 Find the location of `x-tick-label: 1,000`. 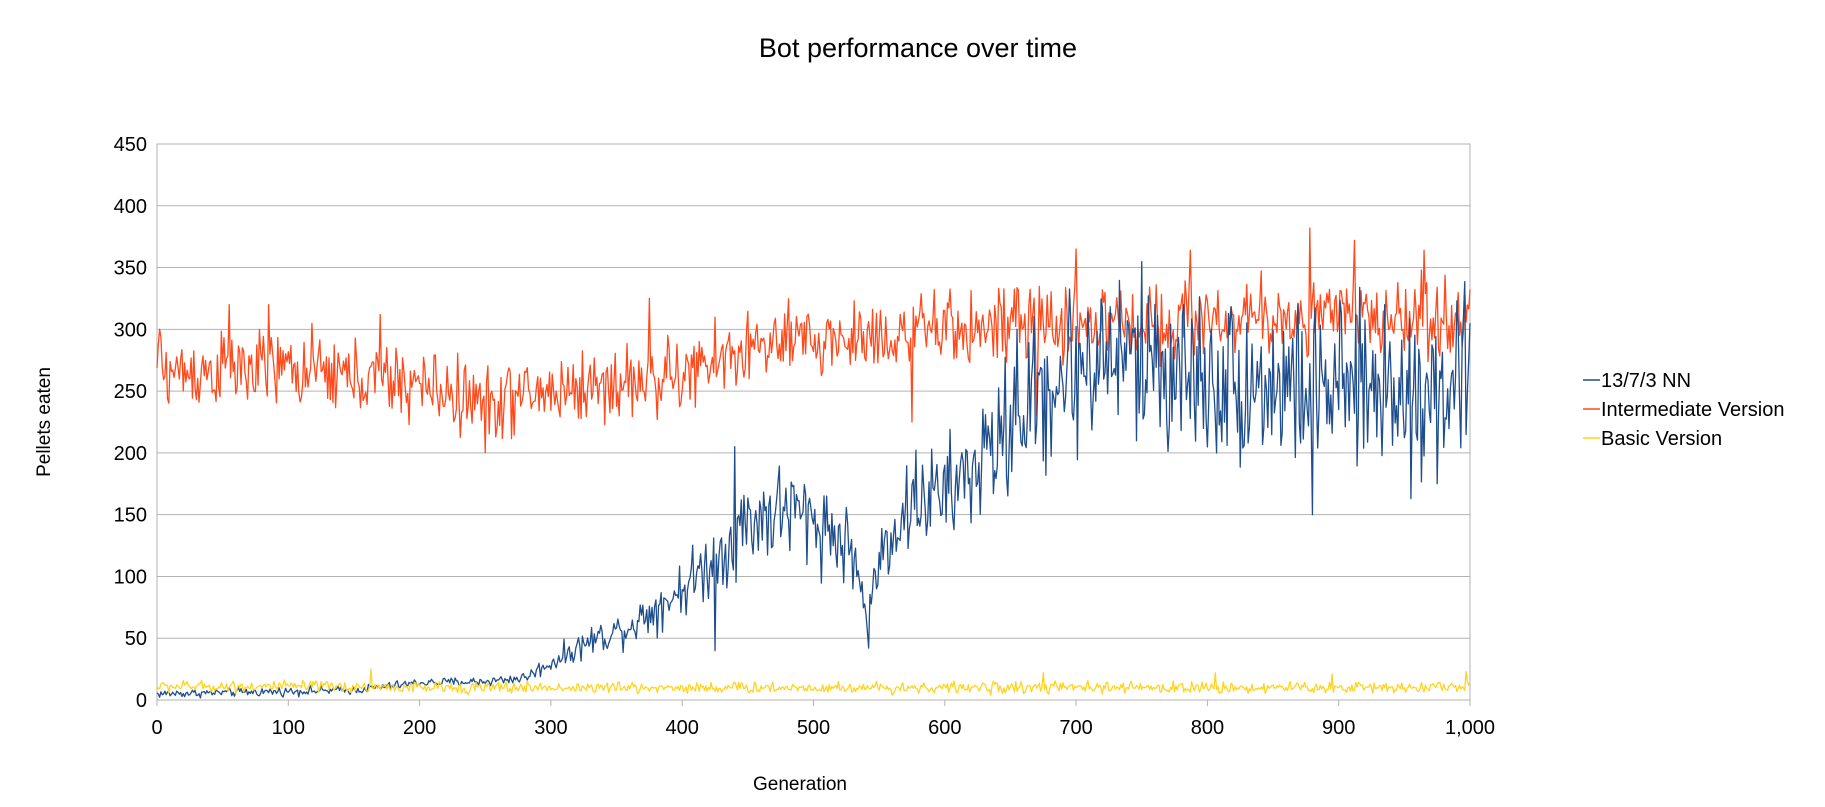

x-tick-label: 1,000 is located at coordinates (1470, 728).